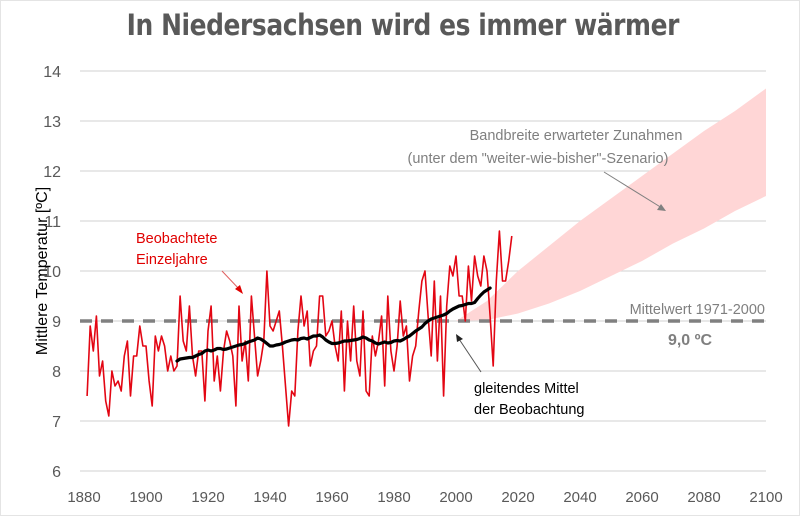 The image size is (800, 516). I want to click on y-tick-label: 8, so click(56, 372).